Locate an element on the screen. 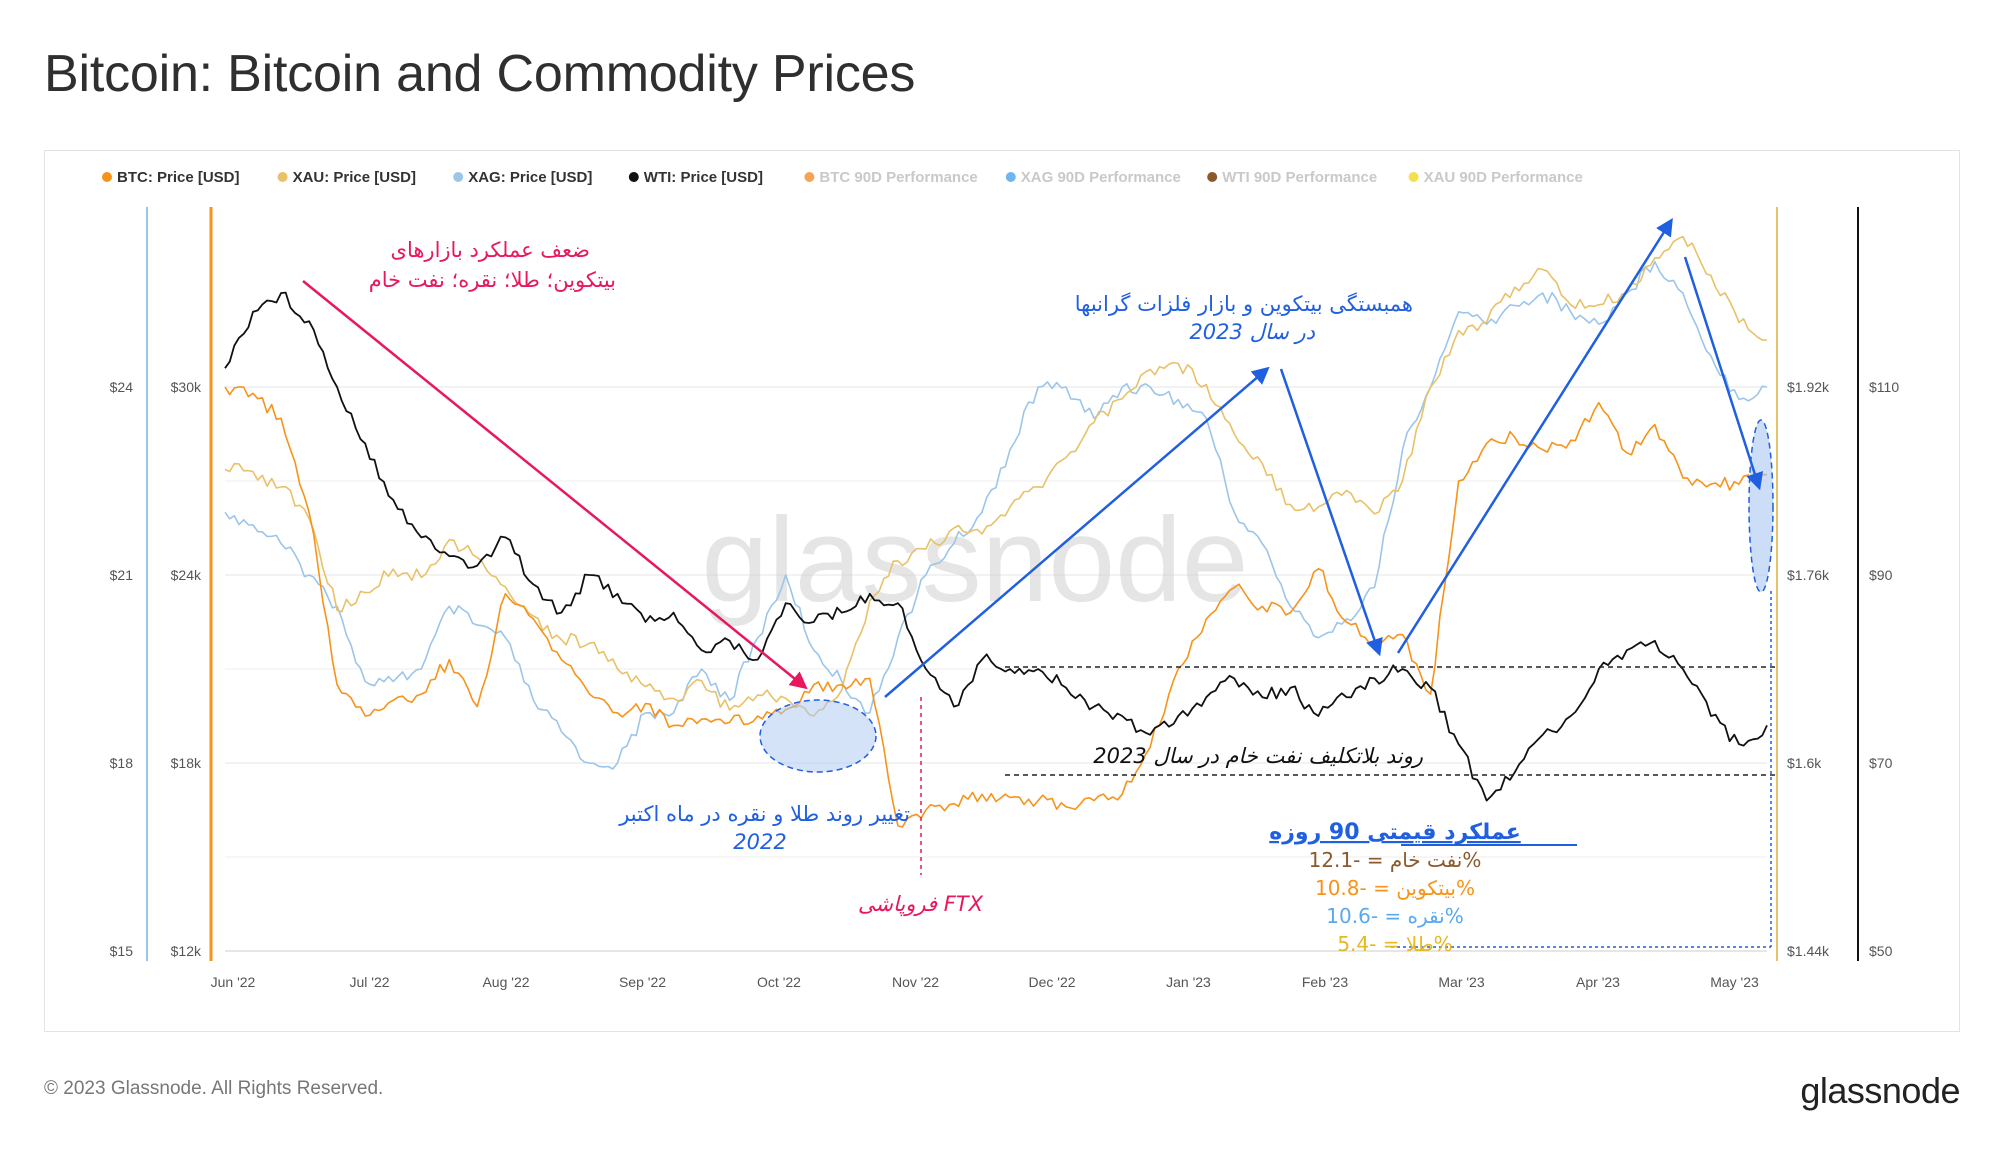  wti_right-tick: $70 is located at coordinates (1881, 763).